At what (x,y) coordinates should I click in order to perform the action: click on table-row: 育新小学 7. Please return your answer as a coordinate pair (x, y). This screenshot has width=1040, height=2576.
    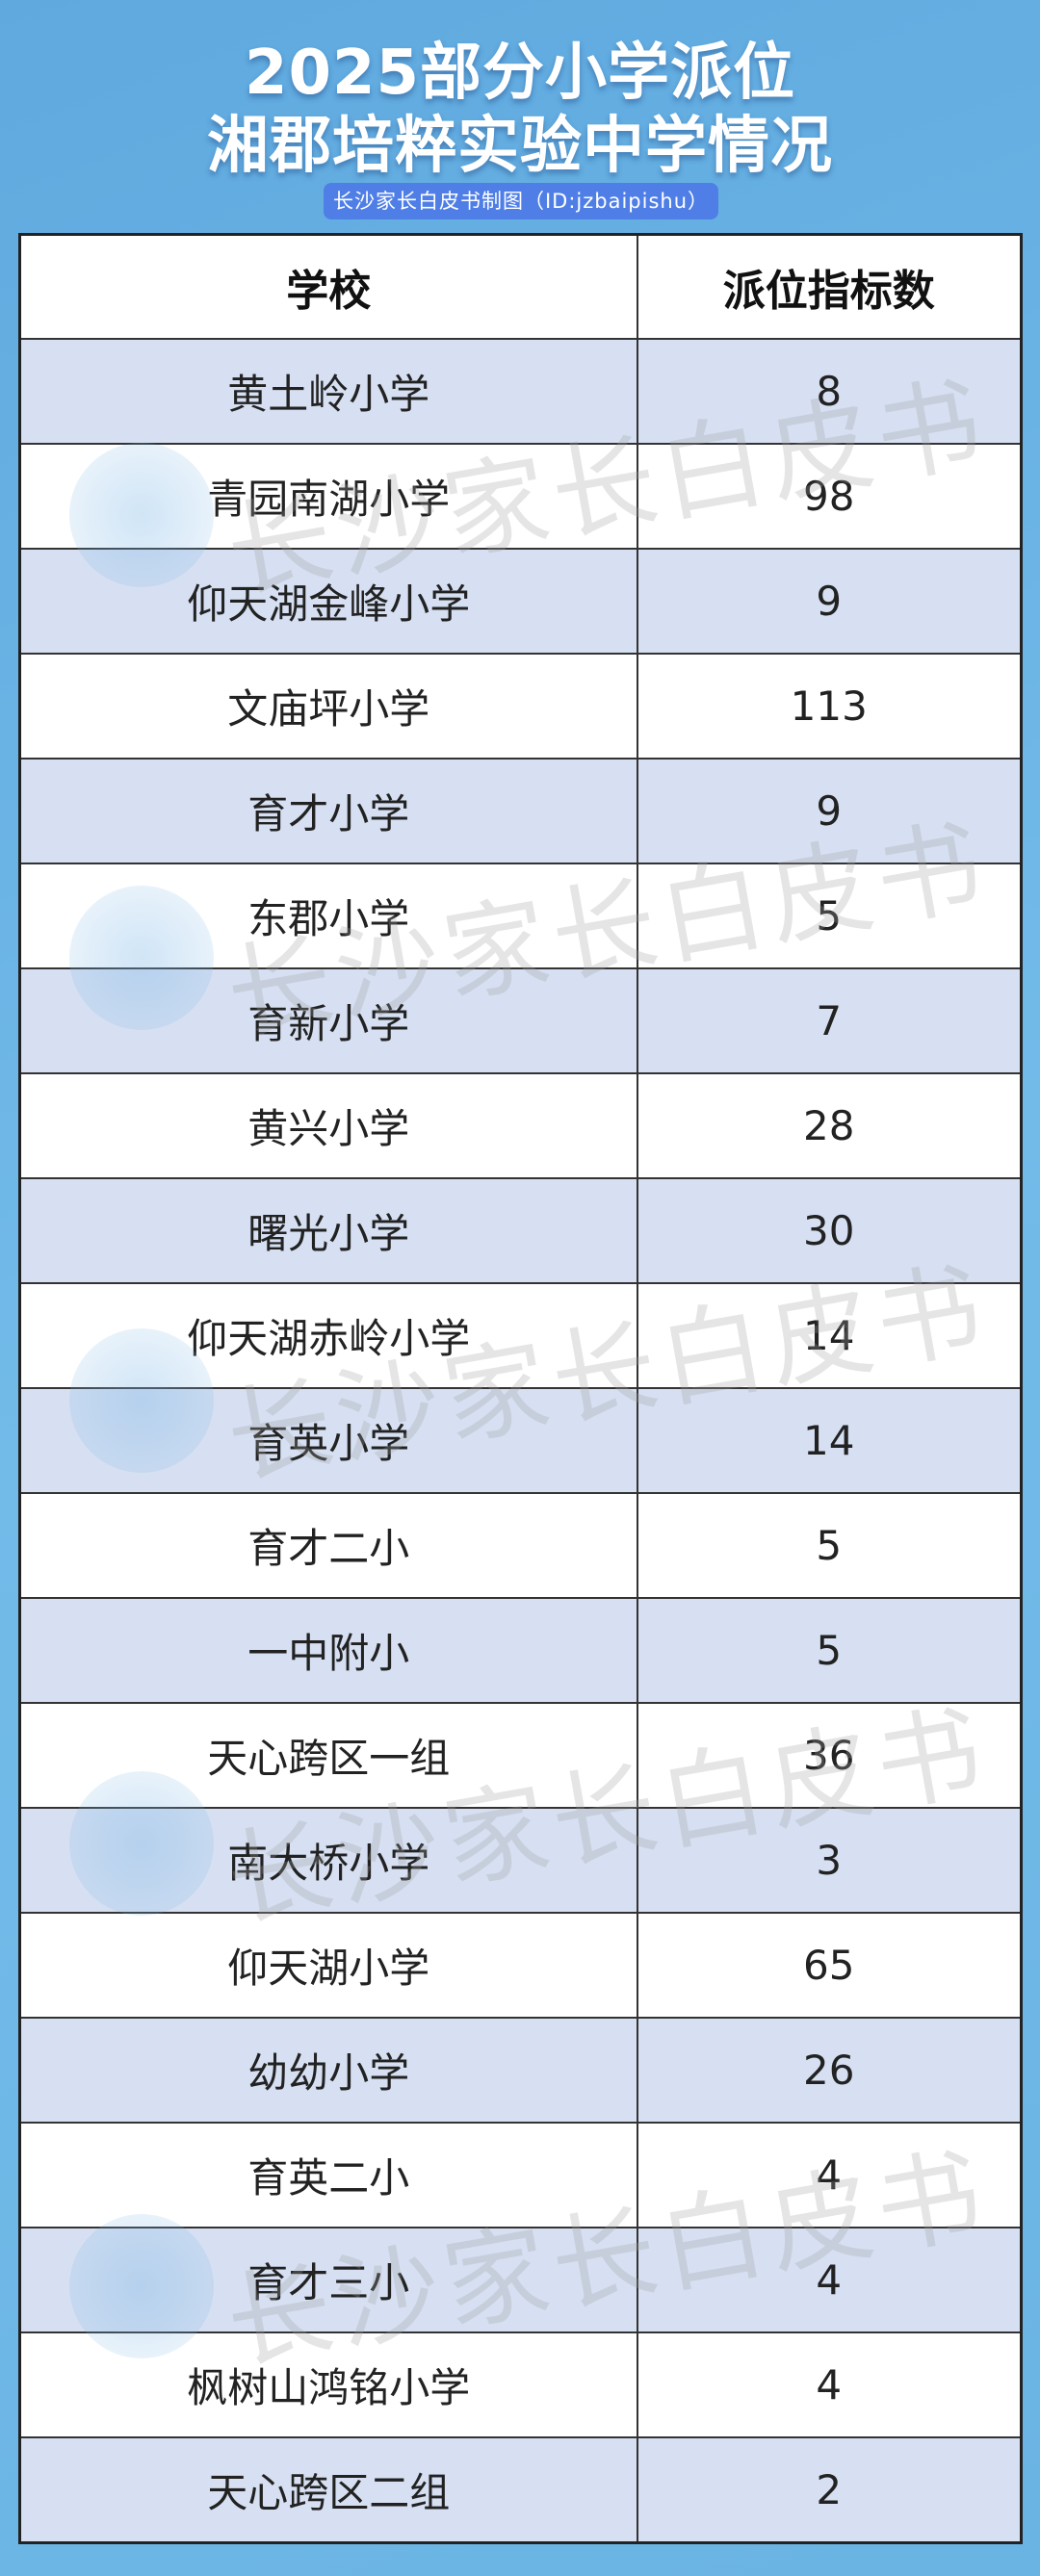
    Looking at the image, I should click on (520, 1020).